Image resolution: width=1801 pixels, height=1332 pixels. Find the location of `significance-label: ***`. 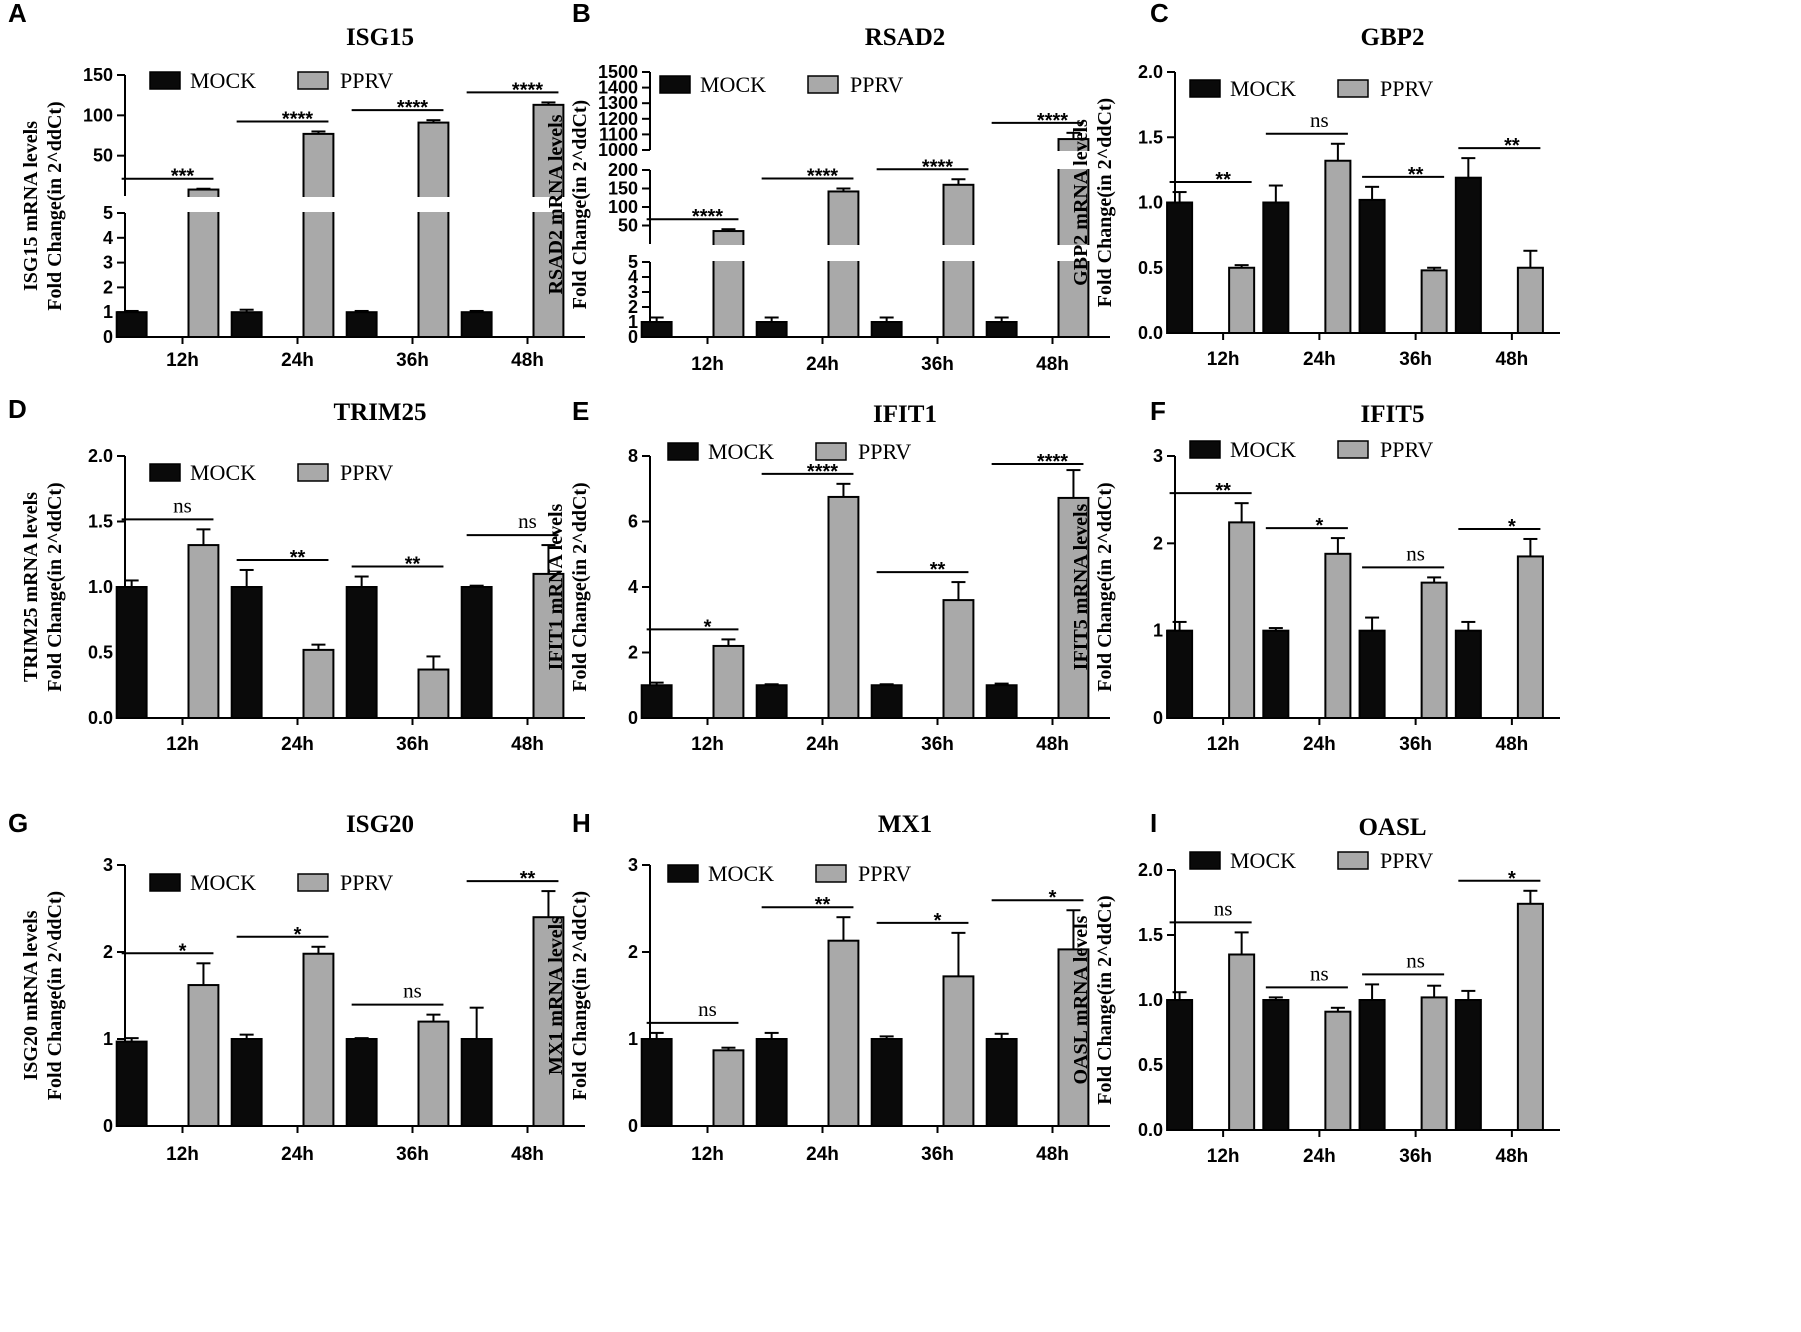

significance-label: *** is located at coordinates (183, 177).